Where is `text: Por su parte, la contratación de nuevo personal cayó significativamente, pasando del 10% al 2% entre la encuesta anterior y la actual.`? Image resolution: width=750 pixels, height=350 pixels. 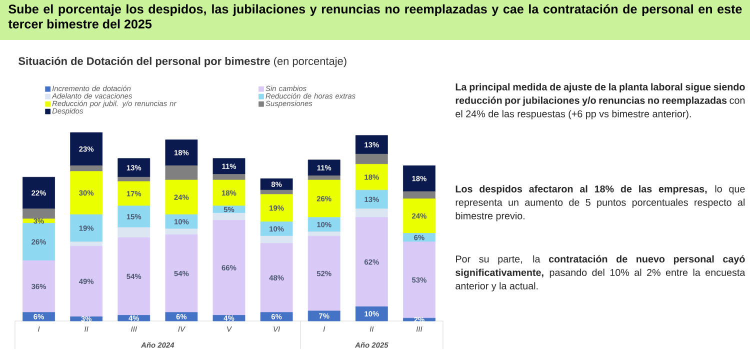 text: Por su parte, la contratación de nuevo personal cayó significativamente, pasando del 10% al 2% entre la encuesta anterior y la actual. is located at coordinates (601, 273).